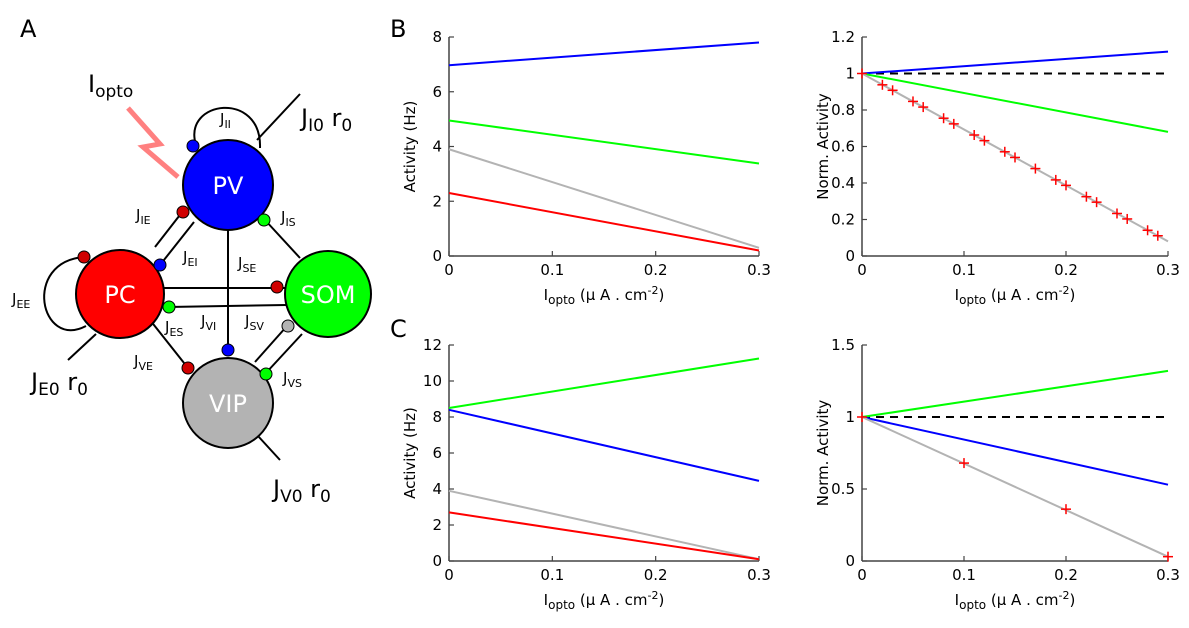 The height and width of the screenshot is (628, 1189). What do you see at coordinates (228, 350) in the screenshot?
I see `synapse-vi` at bounding box center [228, 350].